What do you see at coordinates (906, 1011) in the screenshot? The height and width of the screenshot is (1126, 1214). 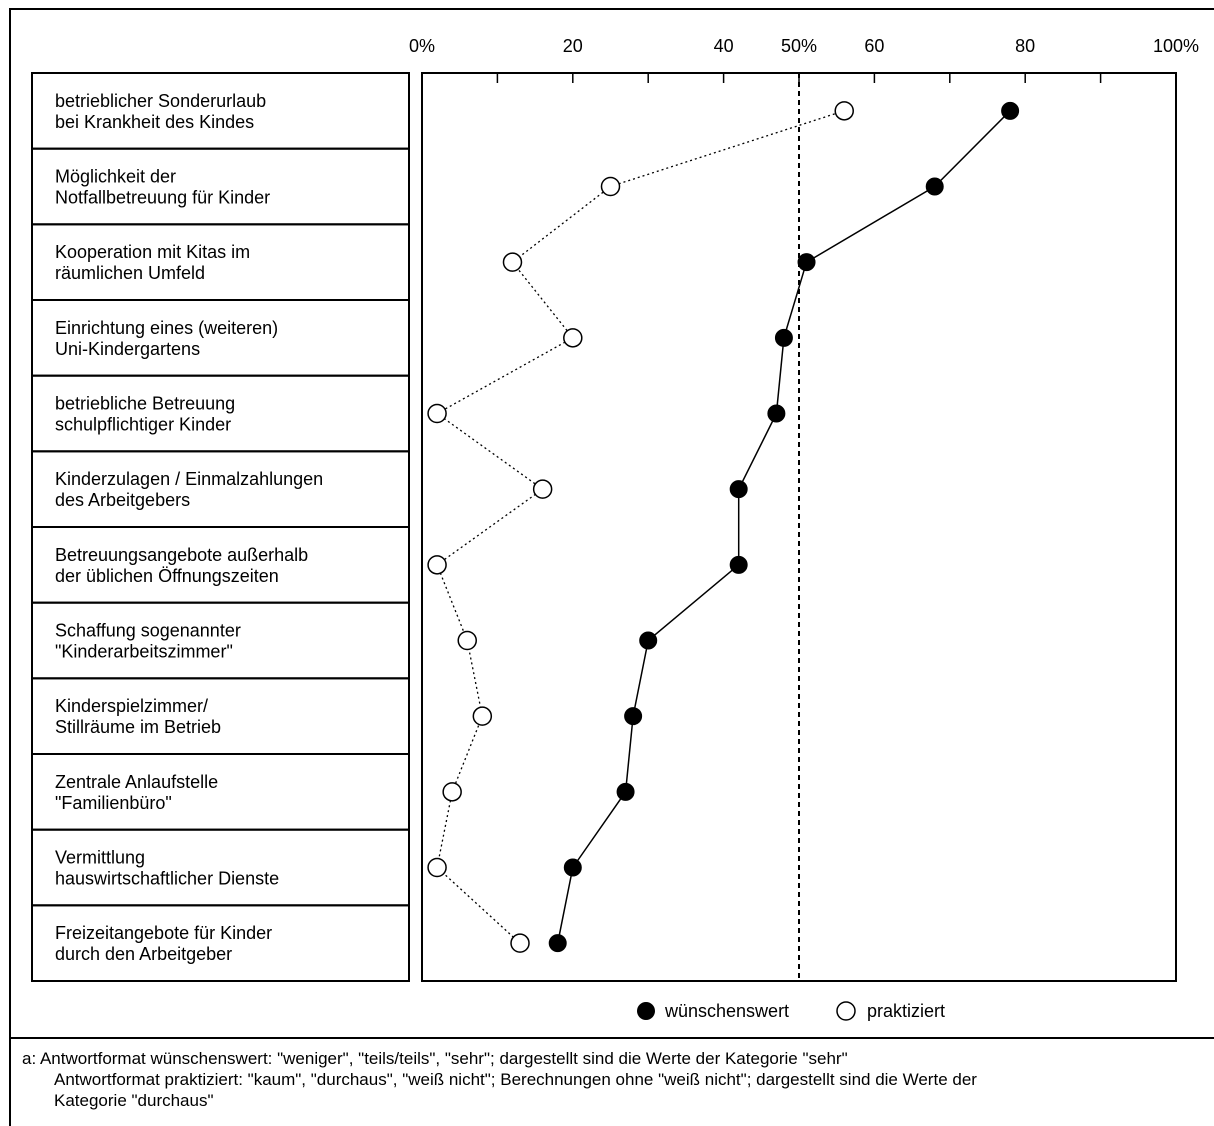 I see `legend-label: praktiziert` at bounding box center [906, 1011].